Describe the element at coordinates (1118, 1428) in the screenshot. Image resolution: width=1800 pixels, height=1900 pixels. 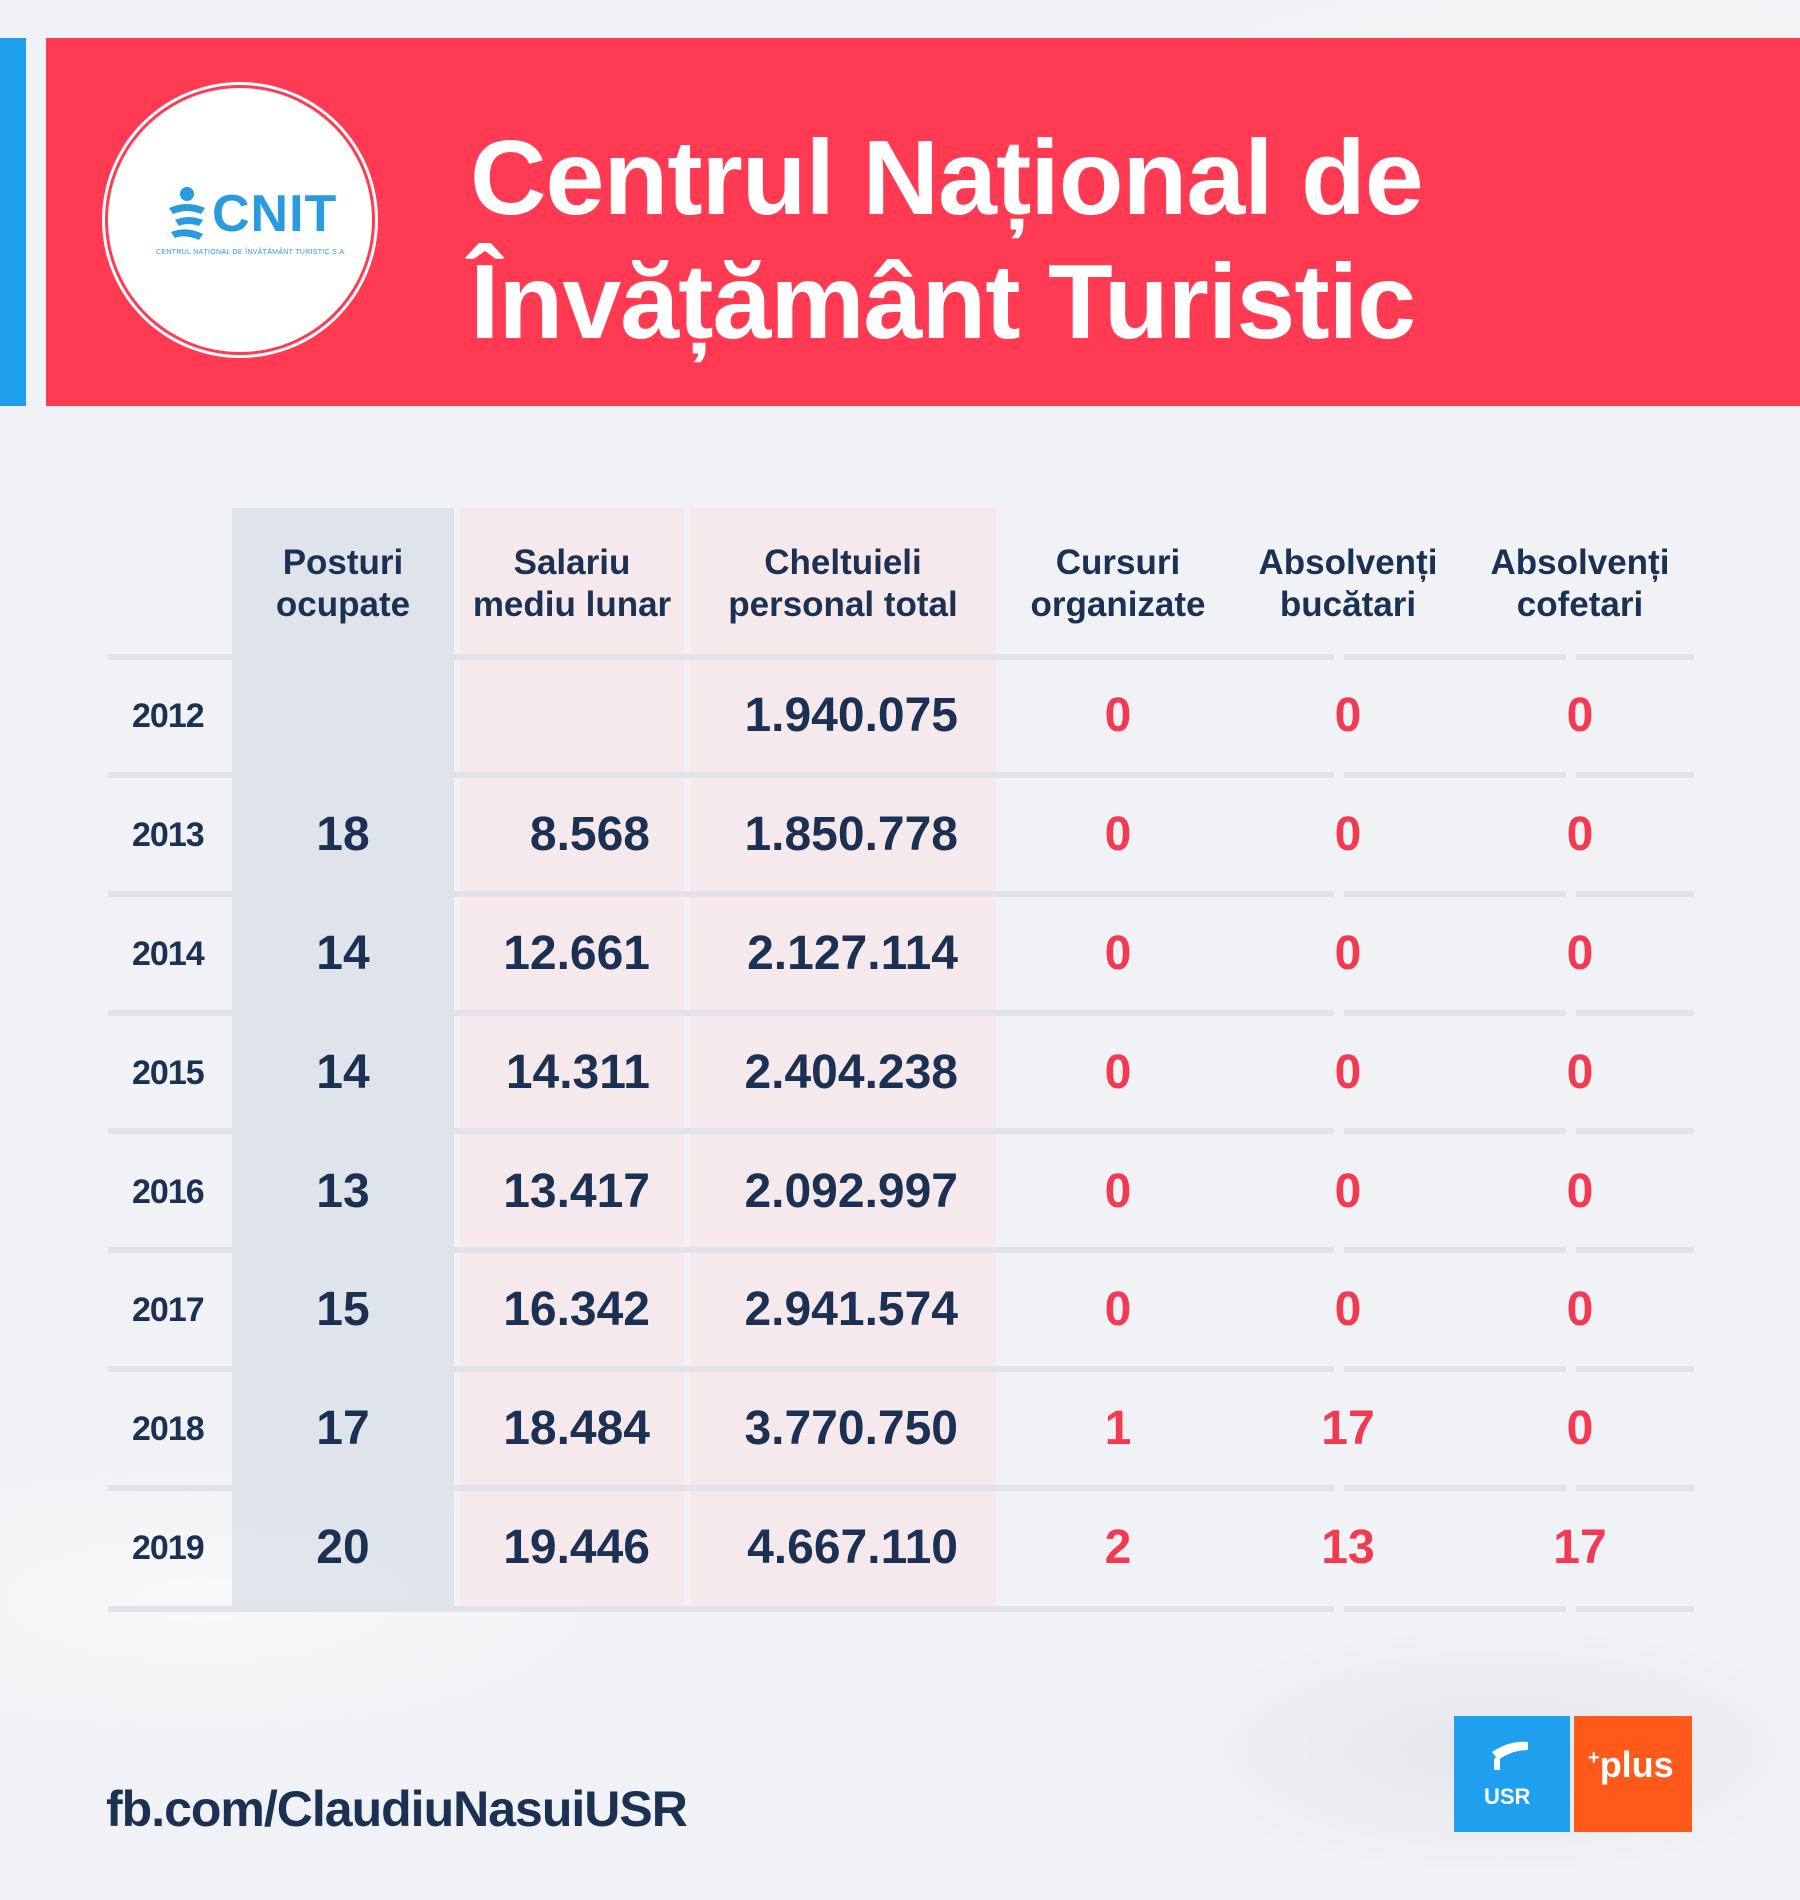
I see `cell-cursuri: 1` at that location.